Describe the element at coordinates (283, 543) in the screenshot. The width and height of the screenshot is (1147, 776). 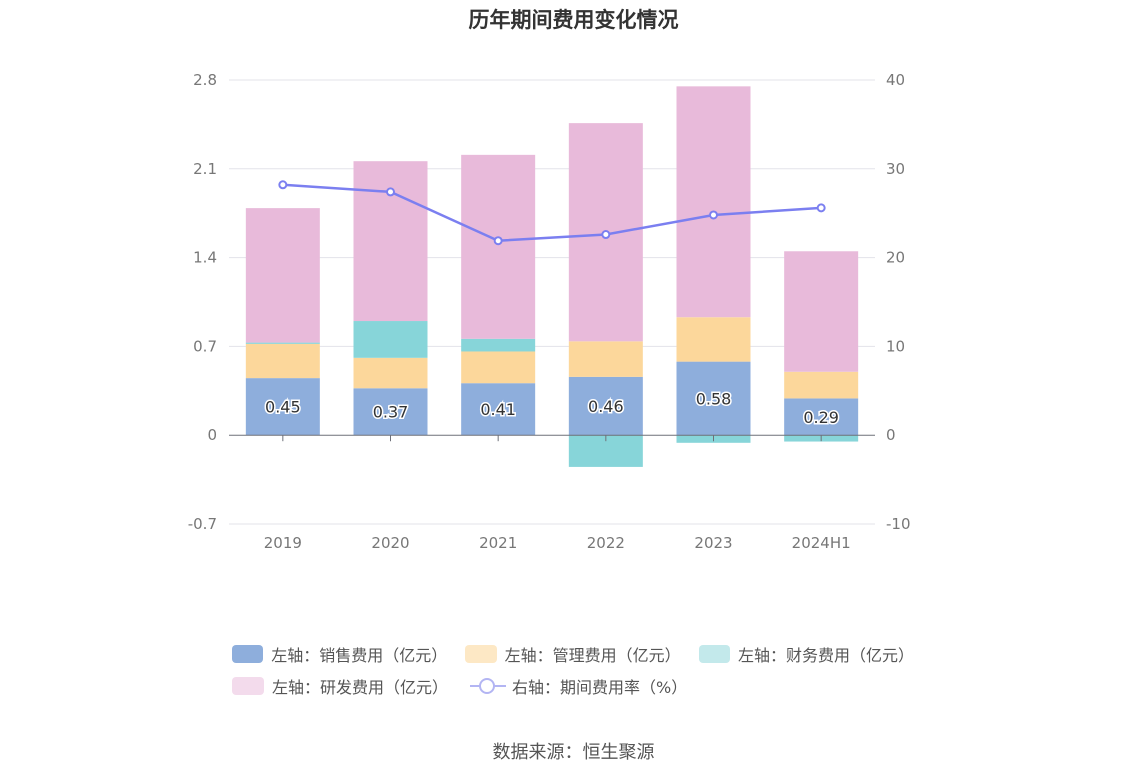
I see `x-tick-label: 2019` at that location.